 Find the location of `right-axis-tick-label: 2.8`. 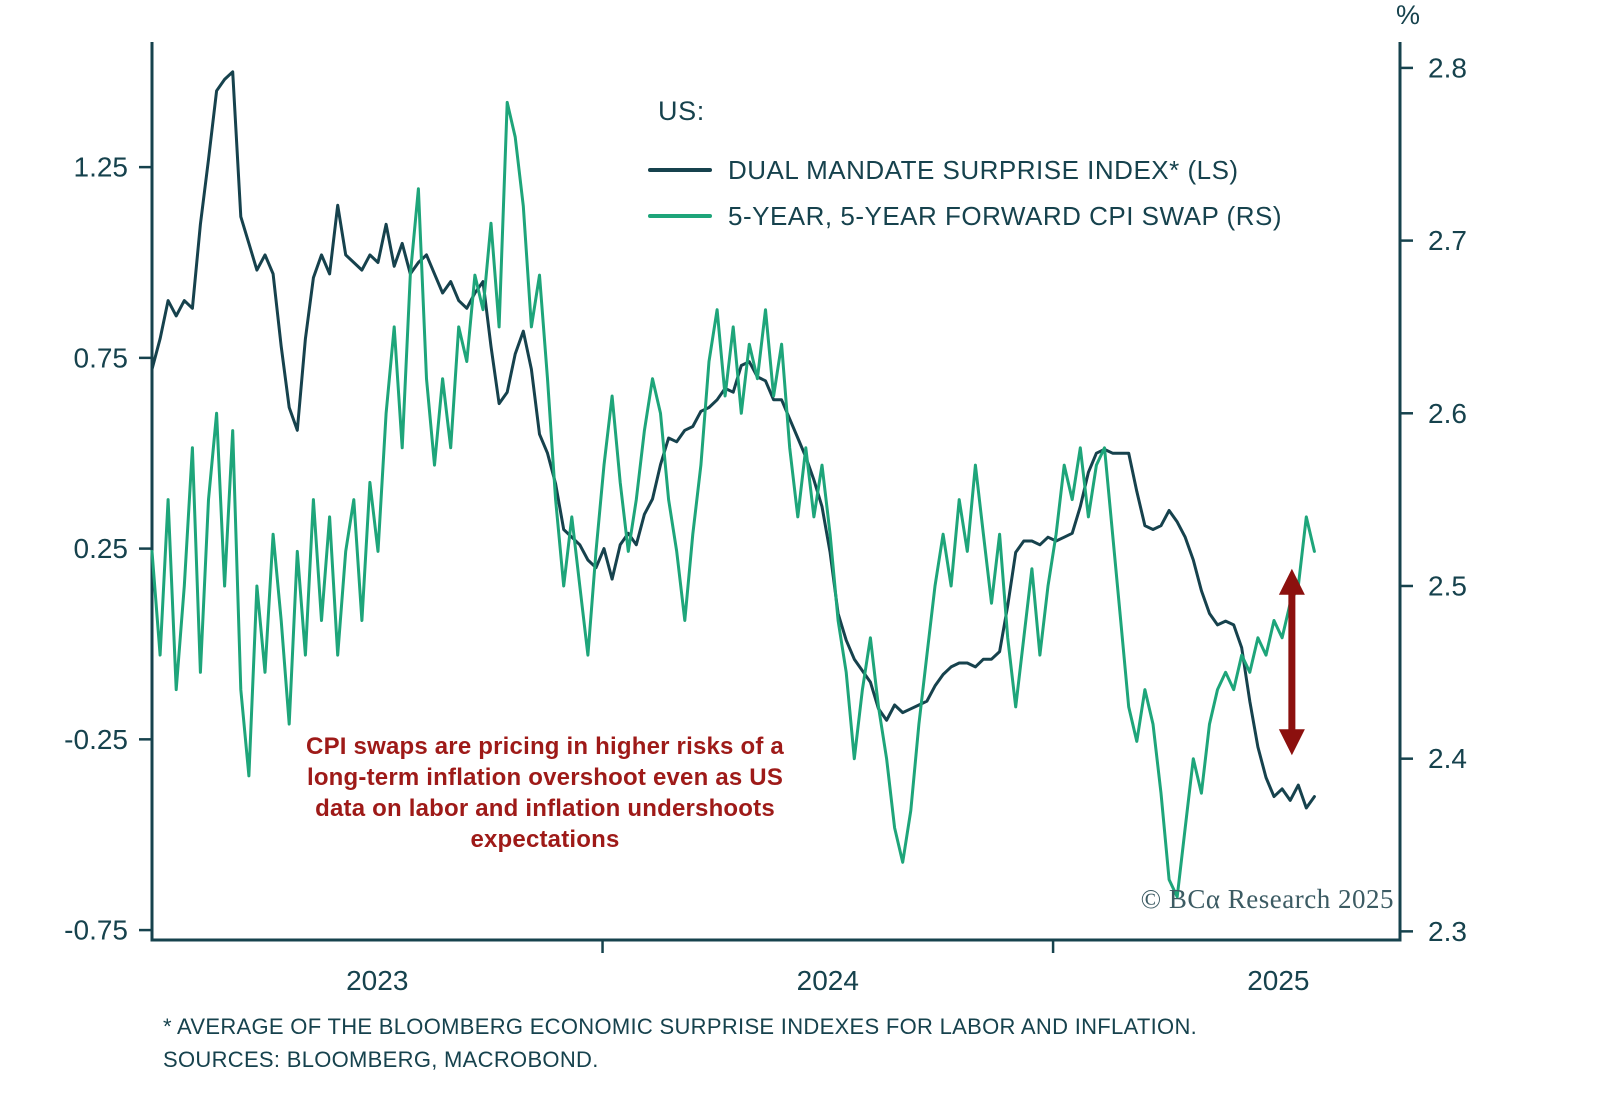

right-axis-tick-label: 2.8 is located at coordinates (1447, 67).